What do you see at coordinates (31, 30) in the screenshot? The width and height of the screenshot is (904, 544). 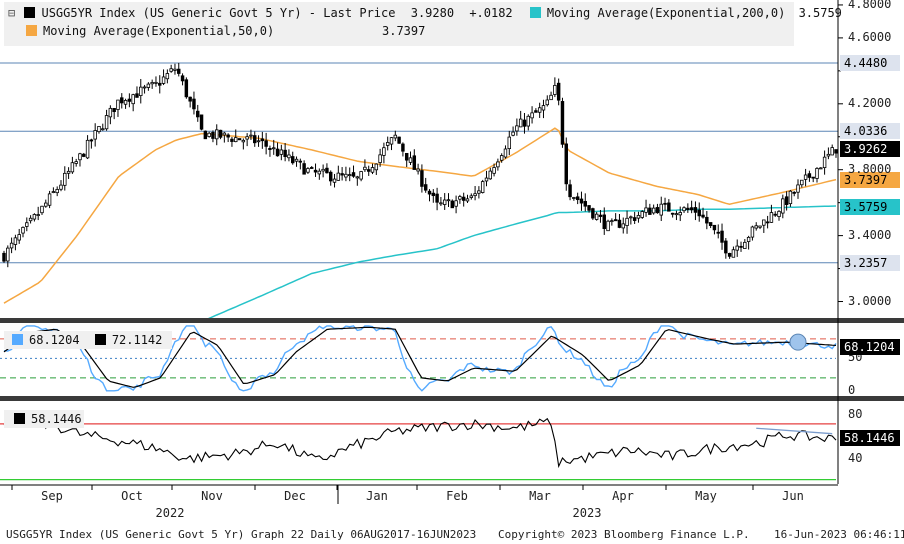 I see `ma50-swatch` at bounding box center [31, 30].